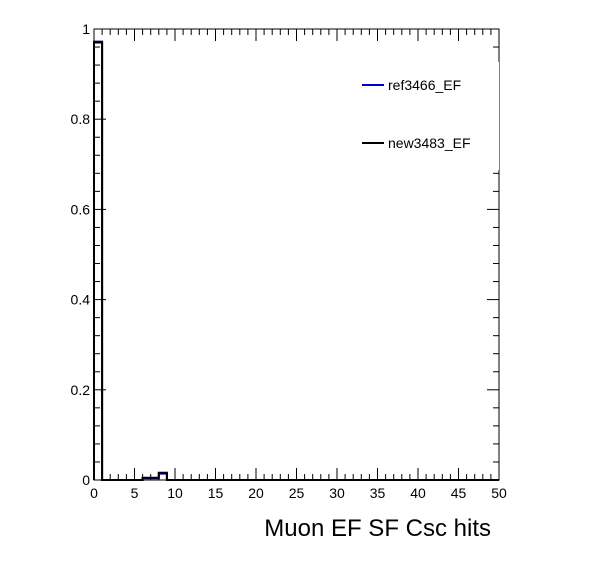  Describe the element at coordinates (337, 493) in the screenshot. I see `x-tick-label: 30` at that location.